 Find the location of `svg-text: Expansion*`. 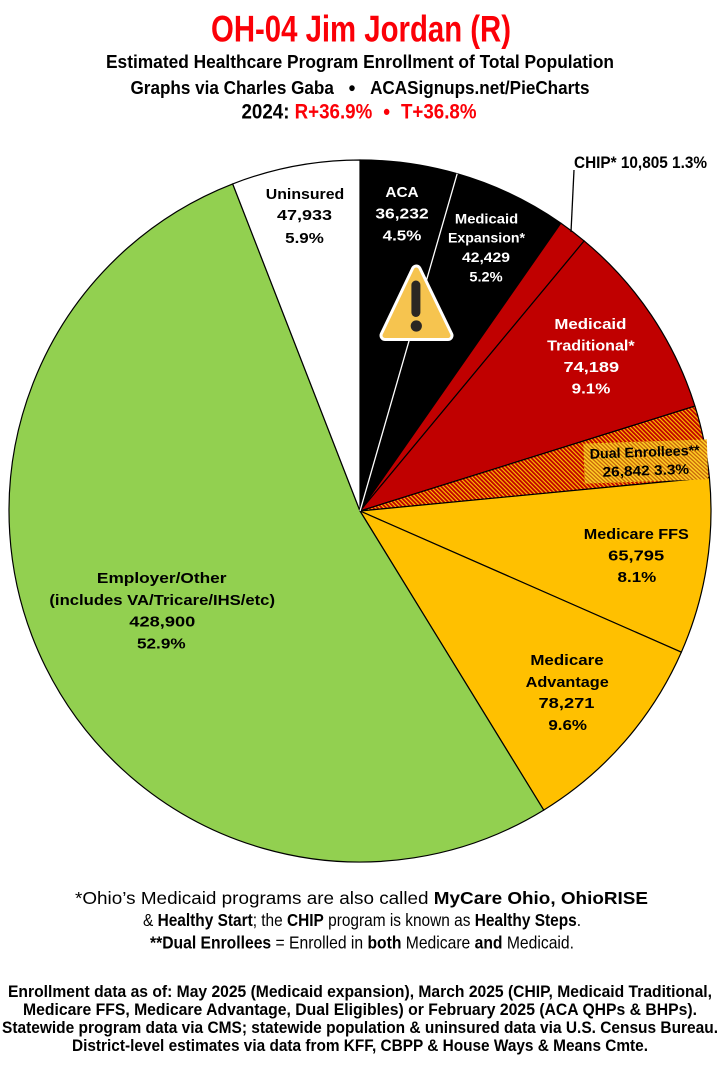

svg-text: Expansion* is located at coordinates (487, 238).